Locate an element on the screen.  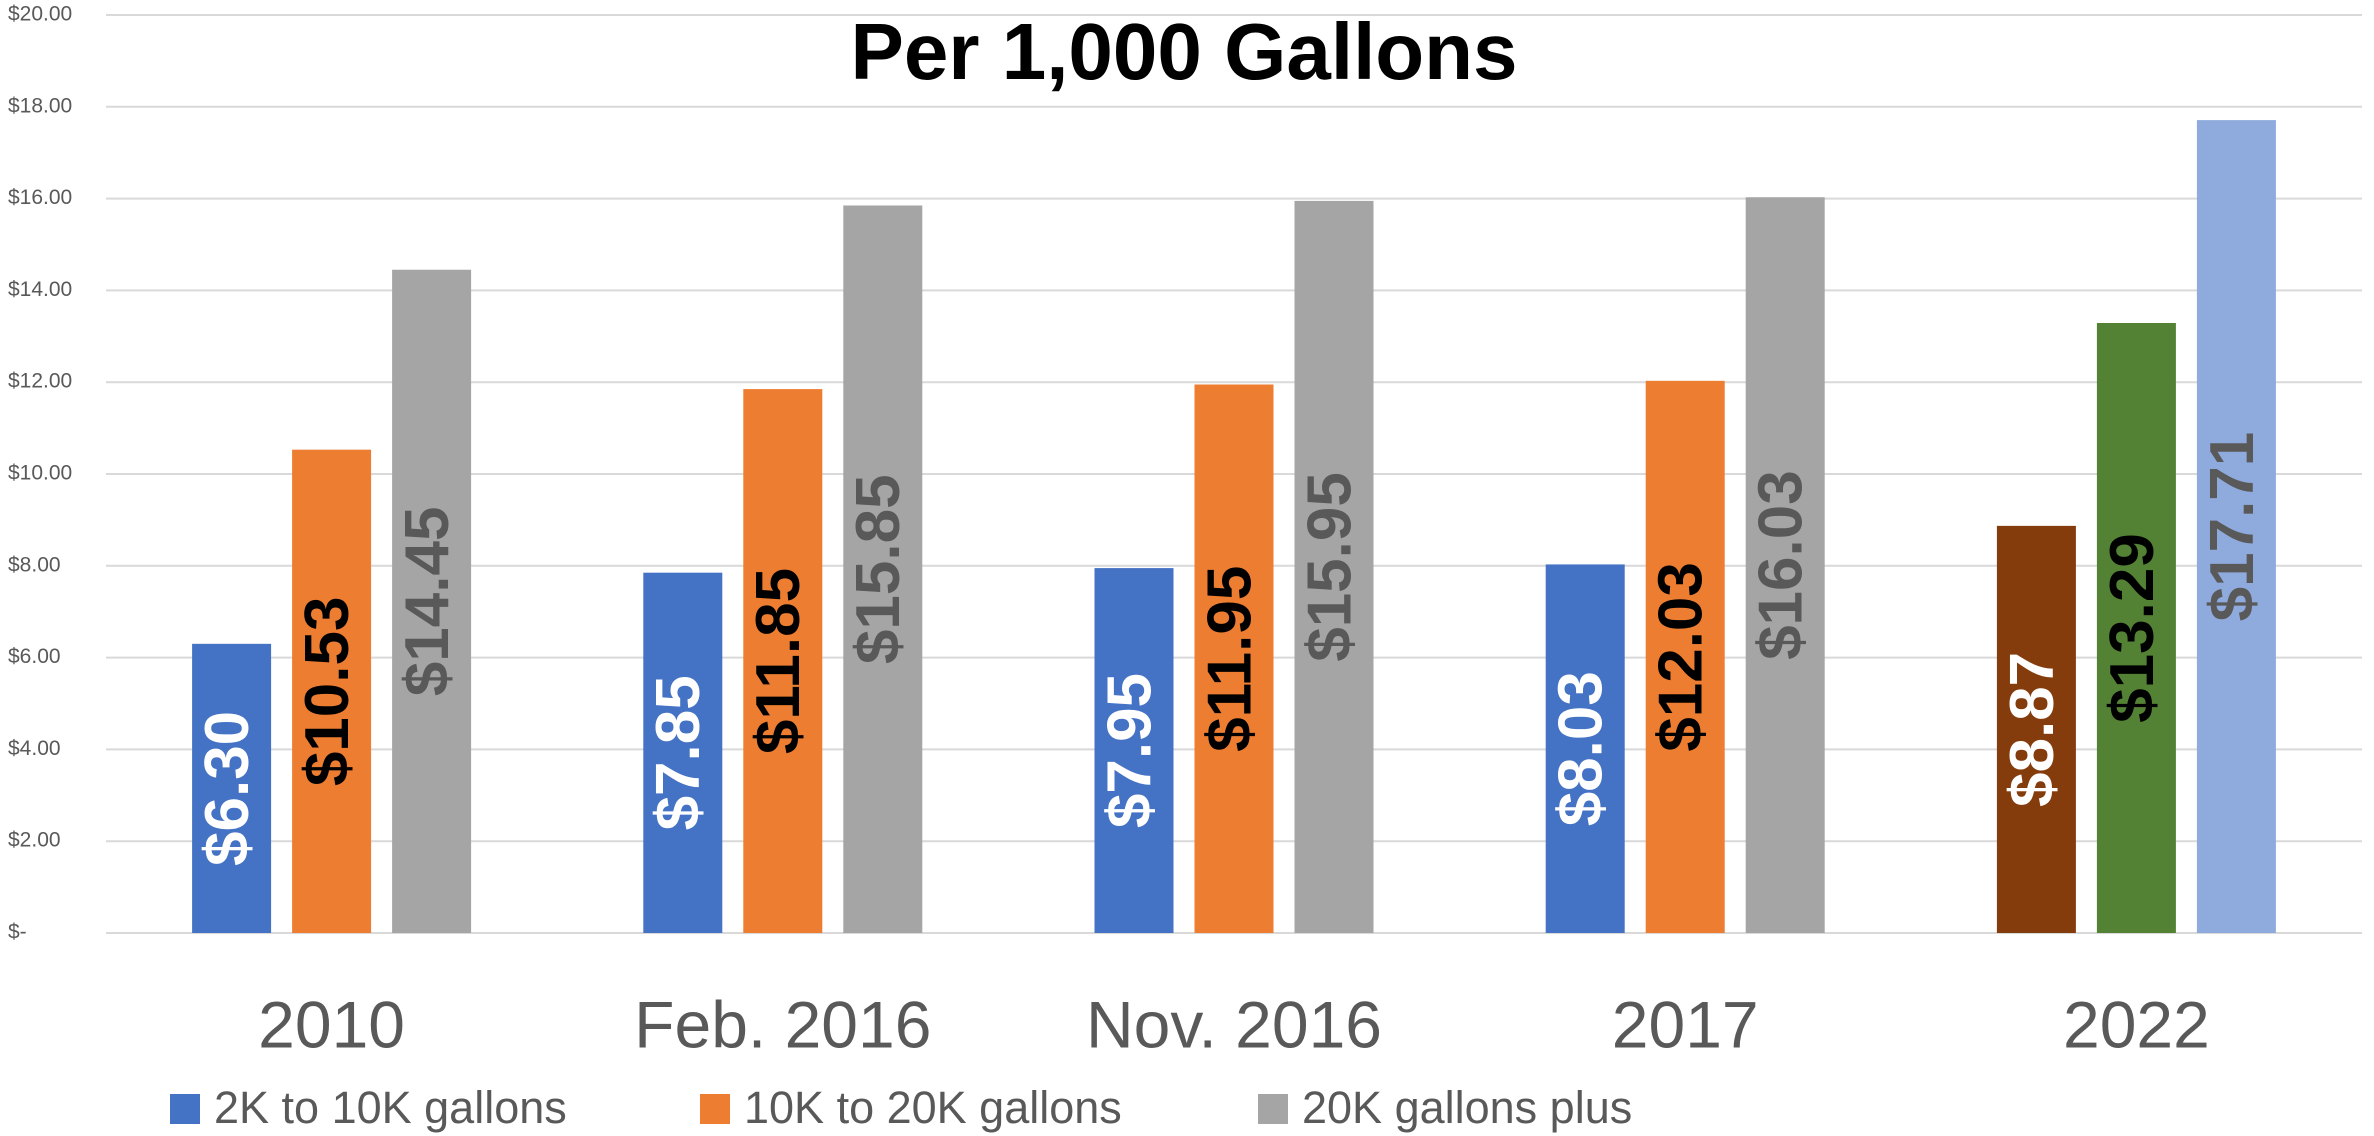
value-label: $7.85 is located at coordinates (678, 752).